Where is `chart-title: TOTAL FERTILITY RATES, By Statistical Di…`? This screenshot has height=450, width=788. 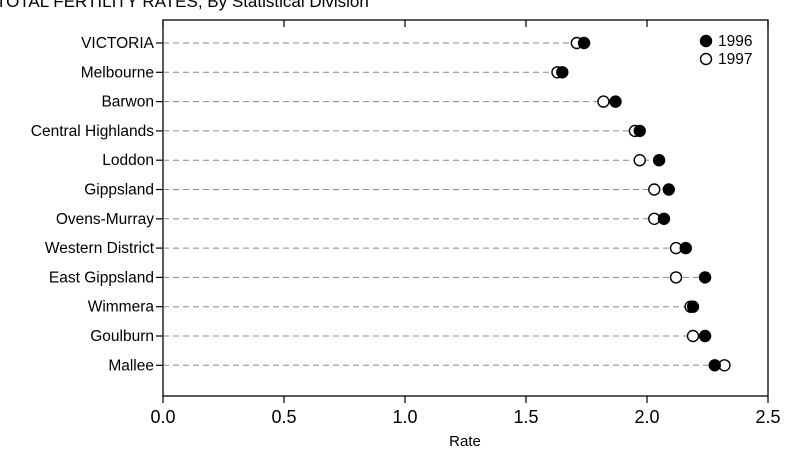
chart-title: TOTAL FERTILITY RATES, By Statistical Di… is located at coordinates (184, 5).